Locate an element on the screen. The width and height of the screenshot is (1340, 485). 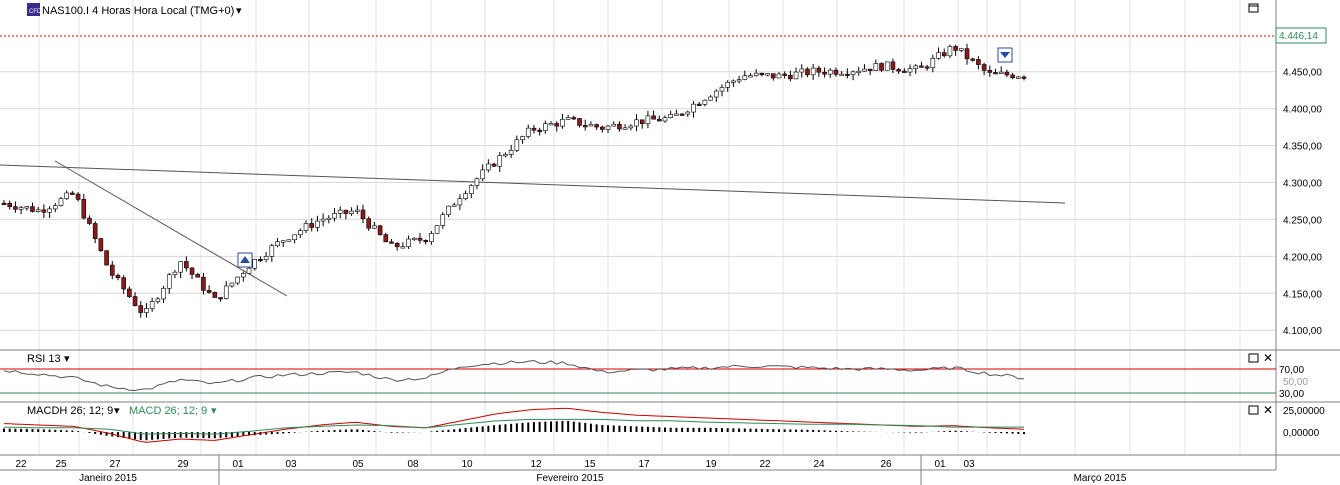
rsi-dropdown-icon: ▾ is located at coordinates (67, 359).